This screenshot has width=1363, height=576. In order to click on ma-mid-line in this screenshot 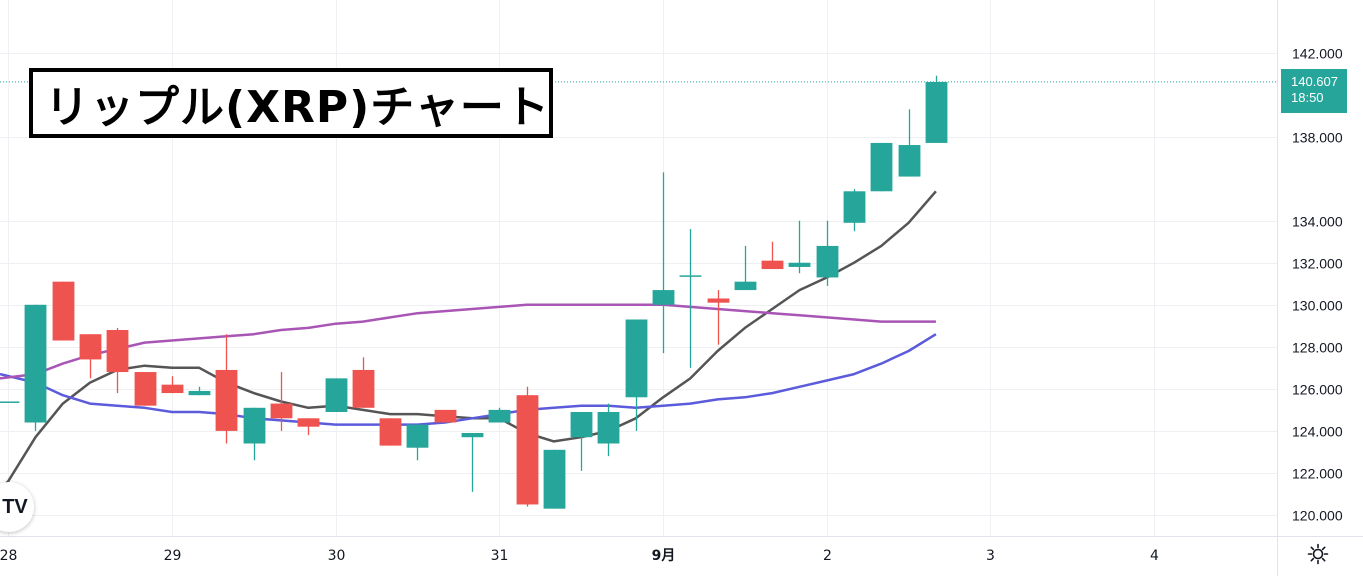, I will do `click(468, 379)`.